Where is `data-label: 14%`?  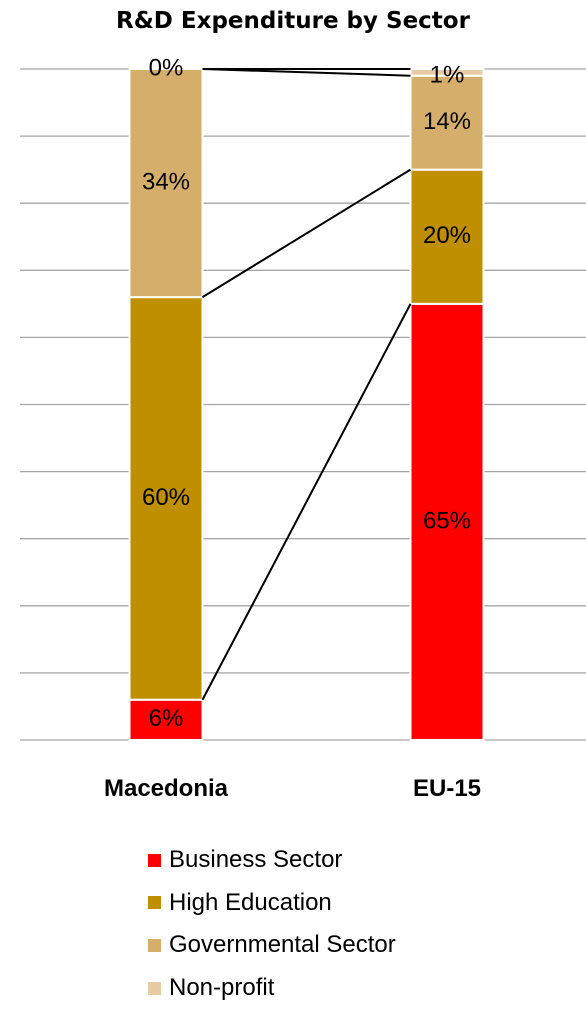 data-label: 14% is located at coordinates (447, 121).